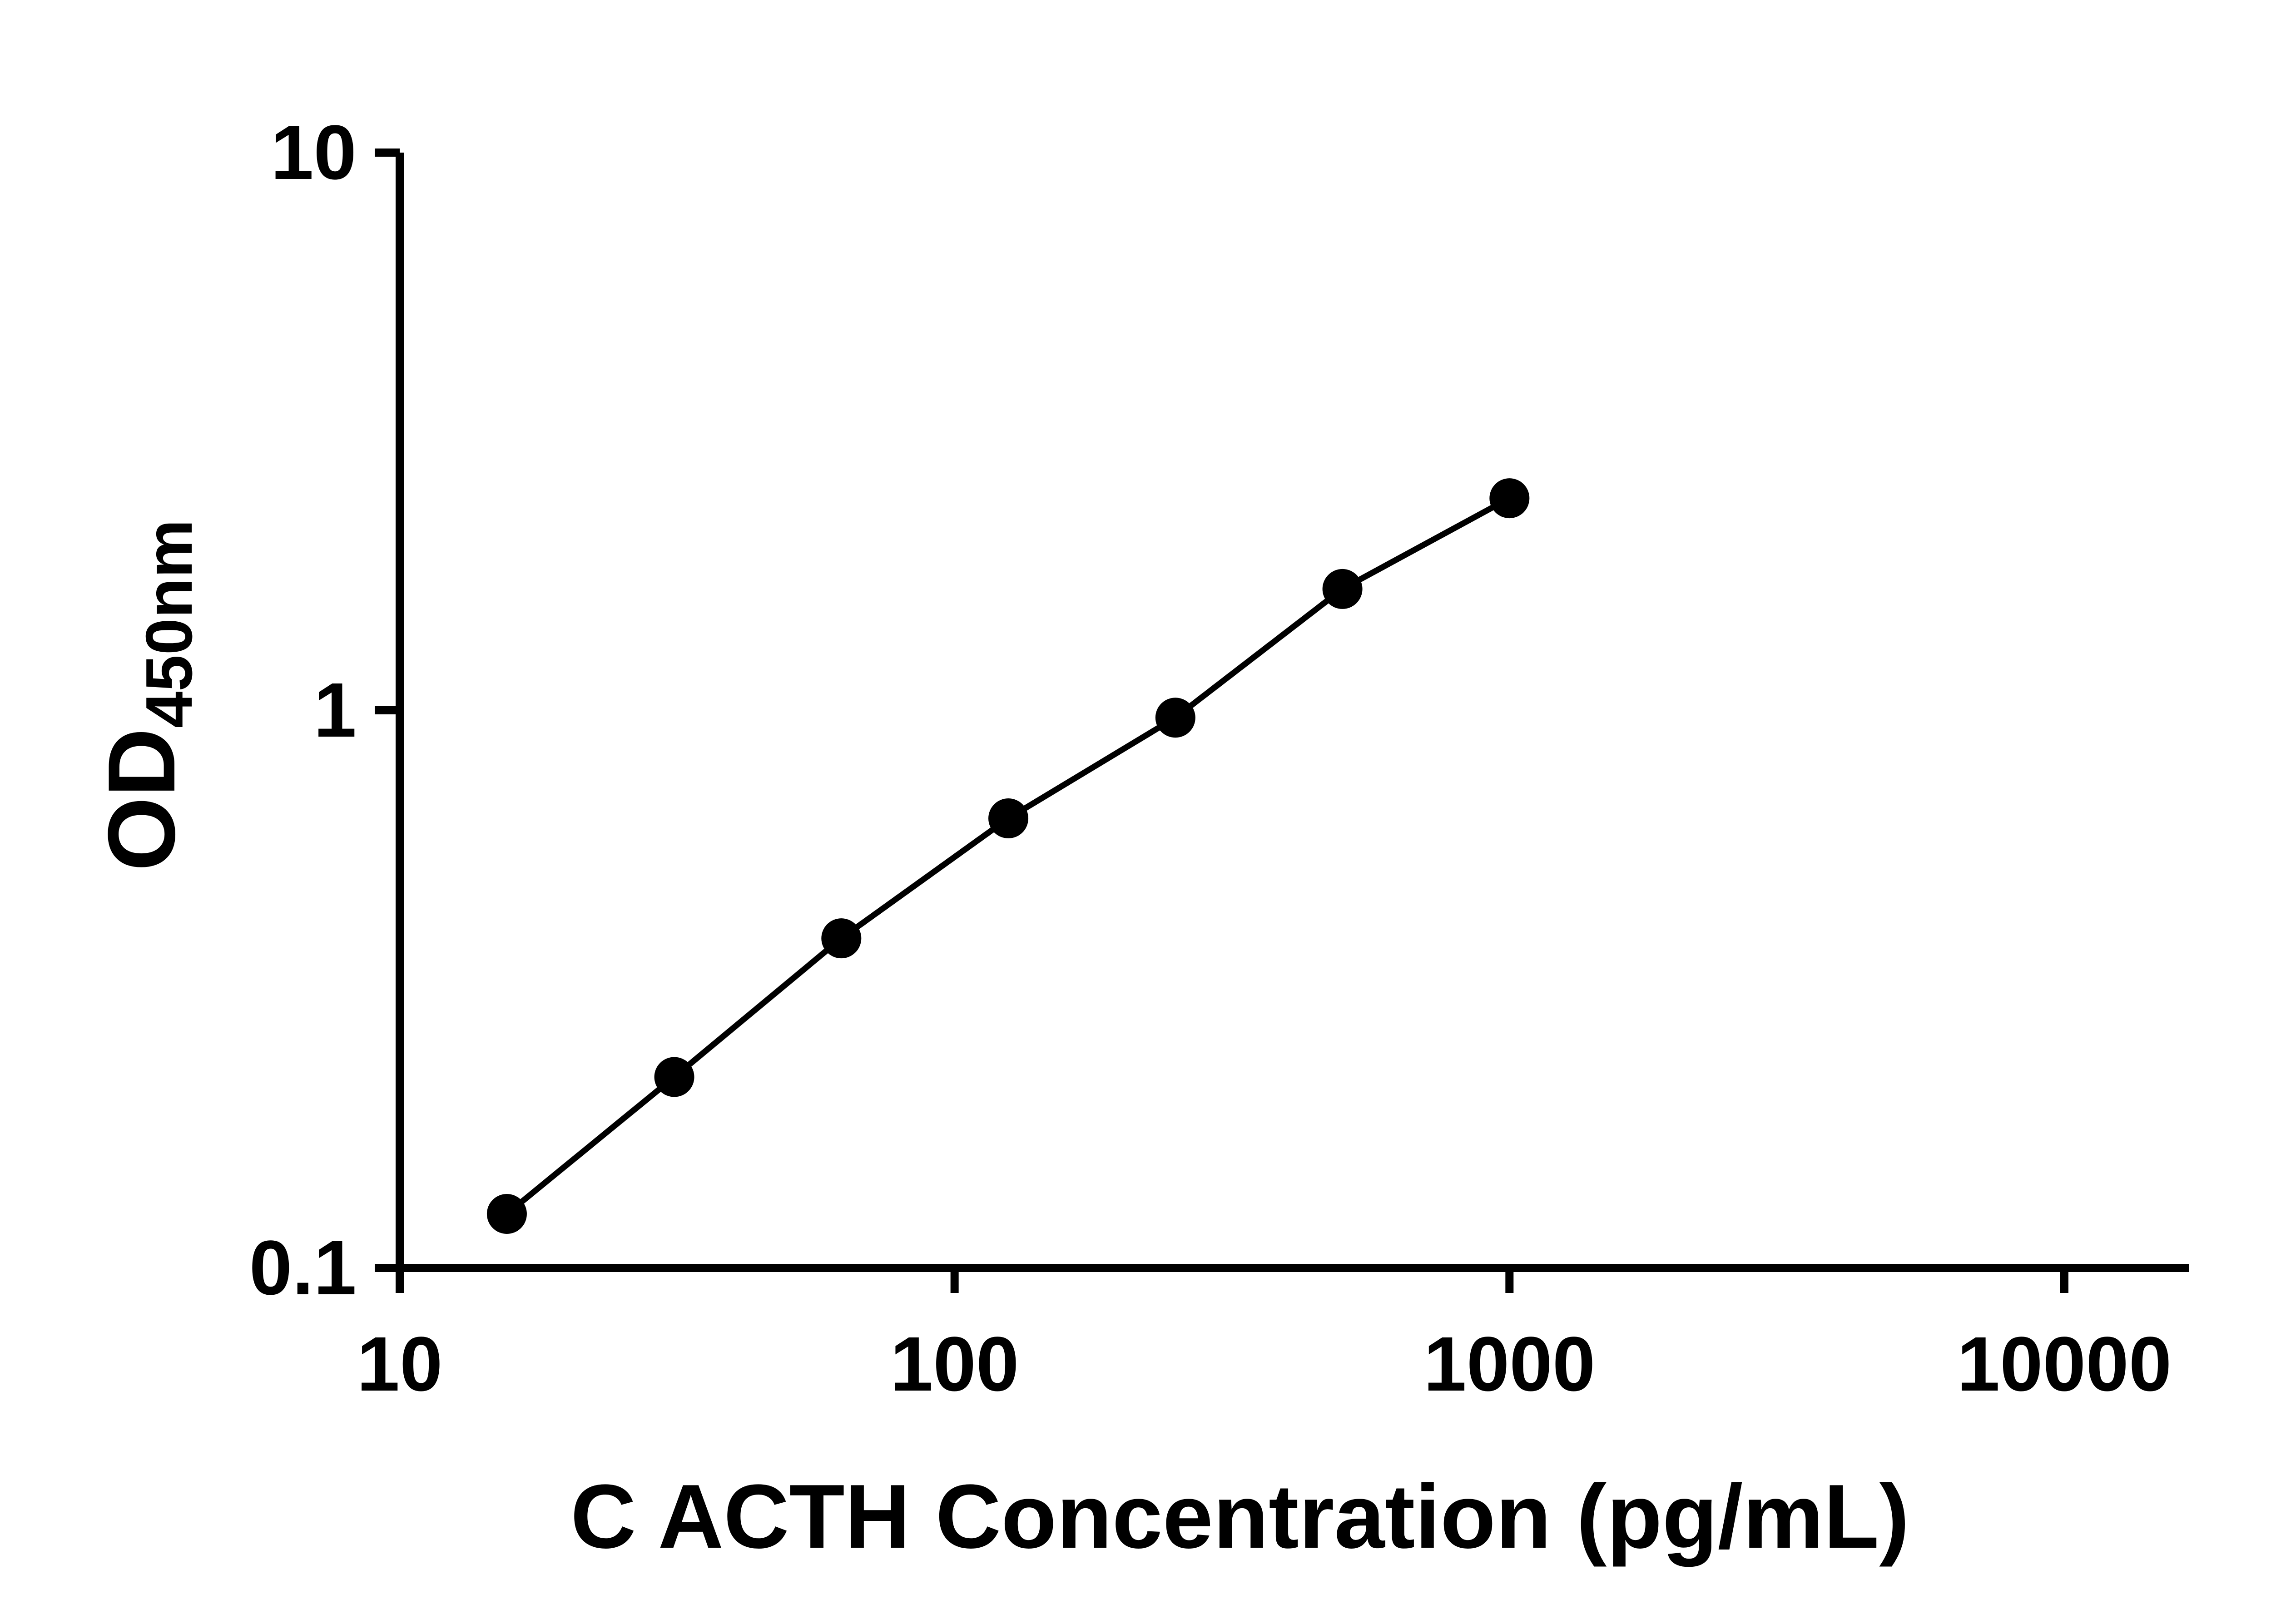 The height and width of the screenshot is (1624, 2271). Describe the element at coordinates (399, 1364) in the screenshot. I see `x-tick-label: 10` at that location.